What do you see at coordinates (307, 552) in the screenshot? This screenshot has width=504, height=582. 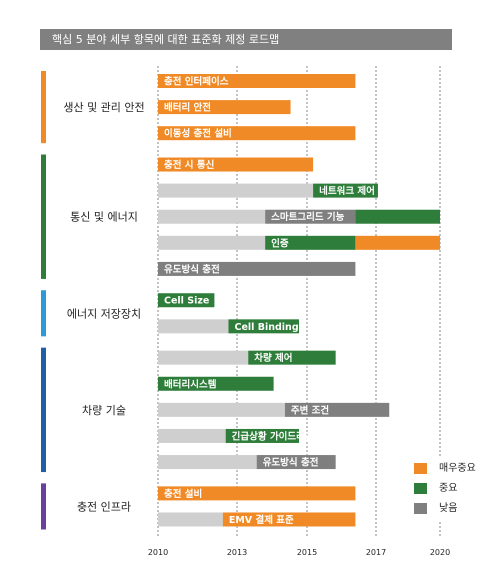 I see `x-tick-label: 2015` at bounding box center [307, 552].